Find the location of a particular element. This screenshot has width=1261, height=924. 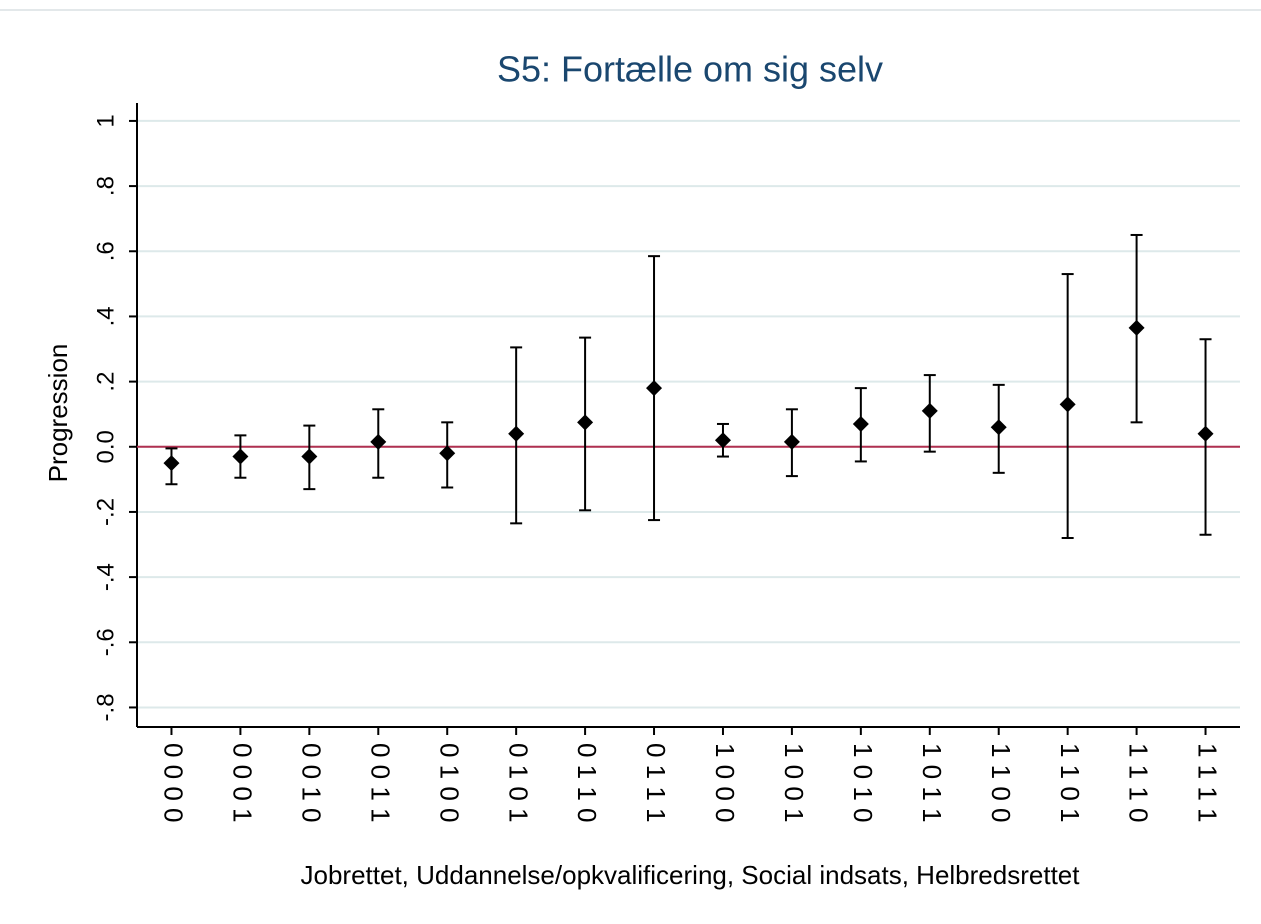

y-axis-label: Progression is located at coordinates (58, 413).